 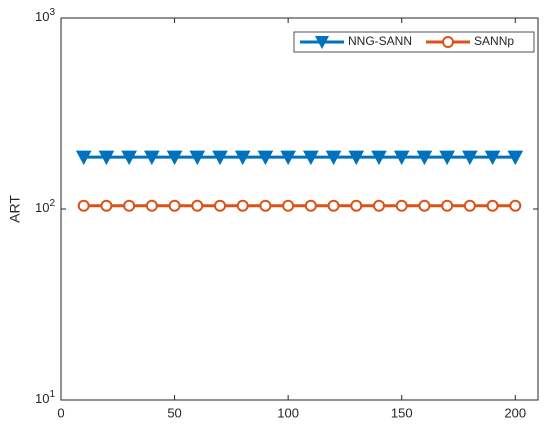 I want to click on legend-label: NNG-SANN, so click(x=380, y=41).